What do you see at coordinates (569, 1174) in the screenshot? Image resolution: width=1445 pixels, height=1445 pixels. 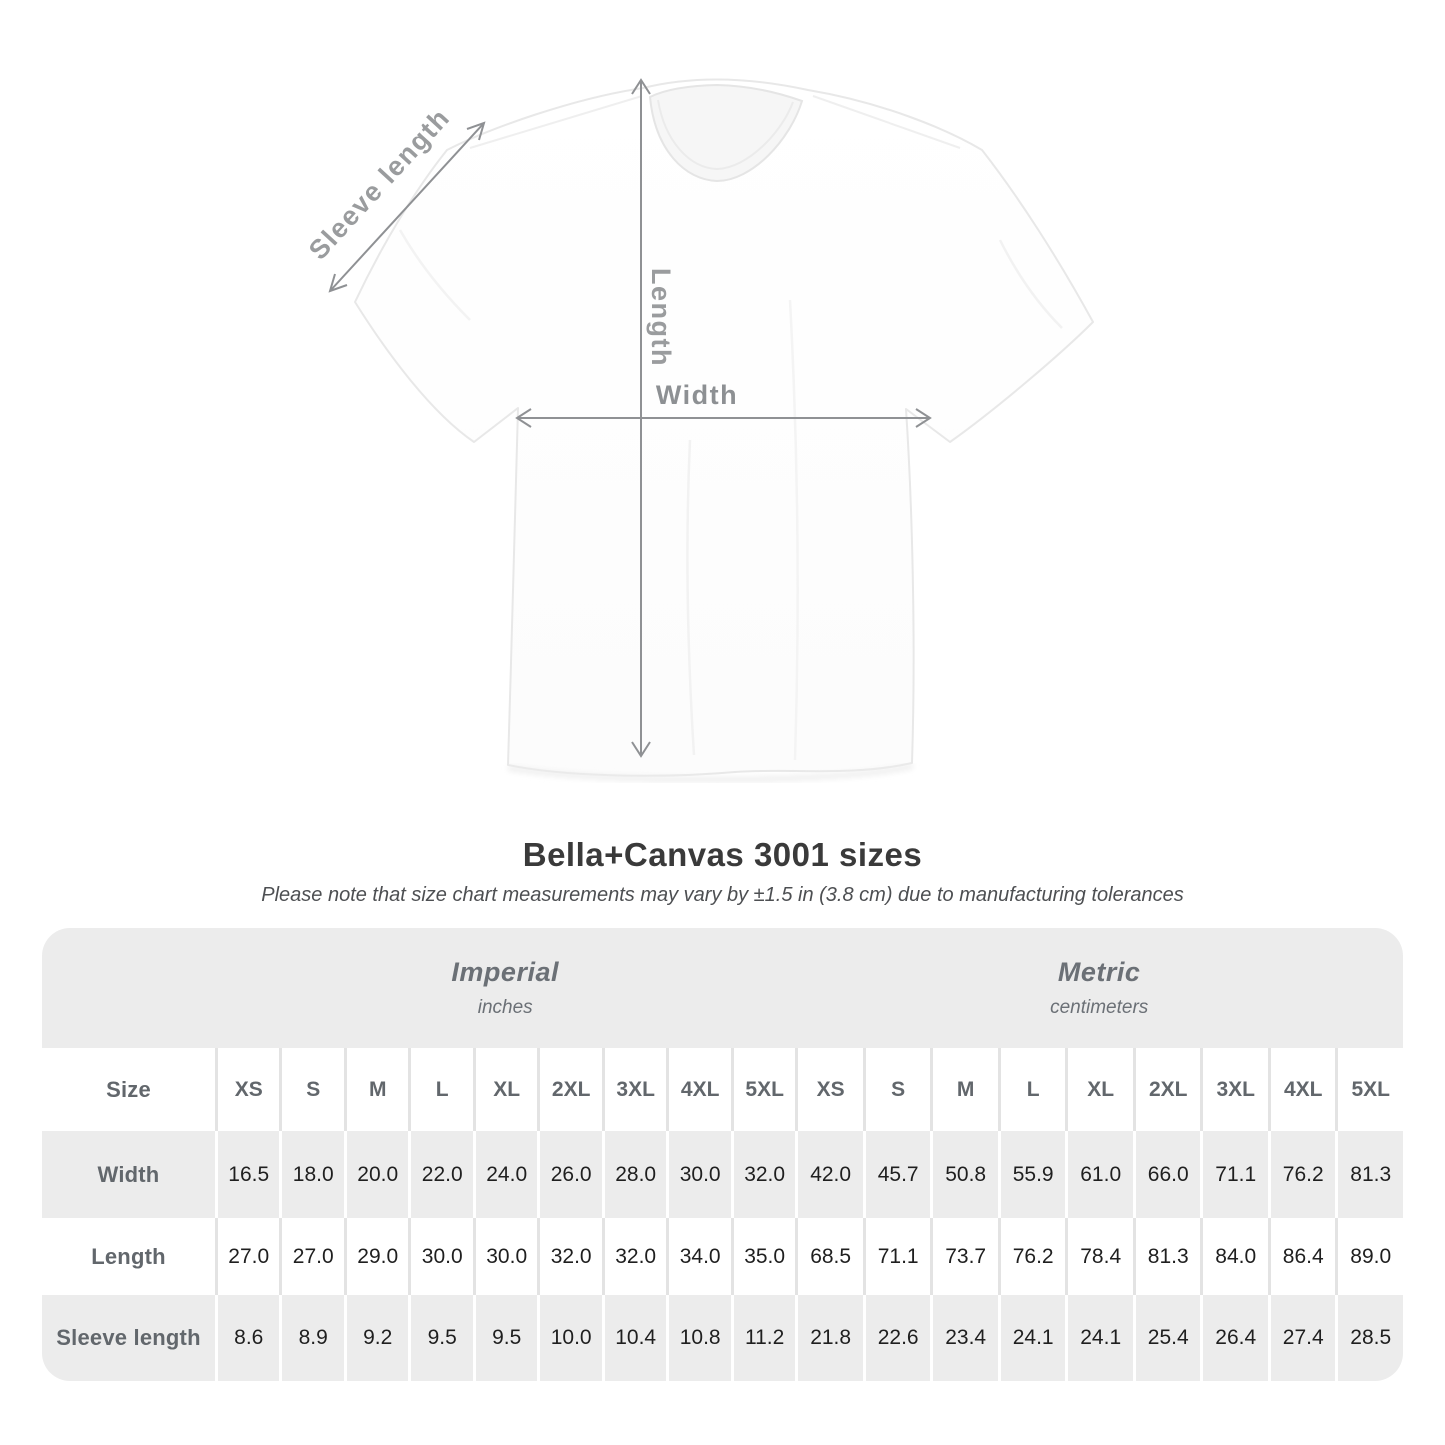 I see `measurement-cell: 26.0` at bounding box center [569, 1174].